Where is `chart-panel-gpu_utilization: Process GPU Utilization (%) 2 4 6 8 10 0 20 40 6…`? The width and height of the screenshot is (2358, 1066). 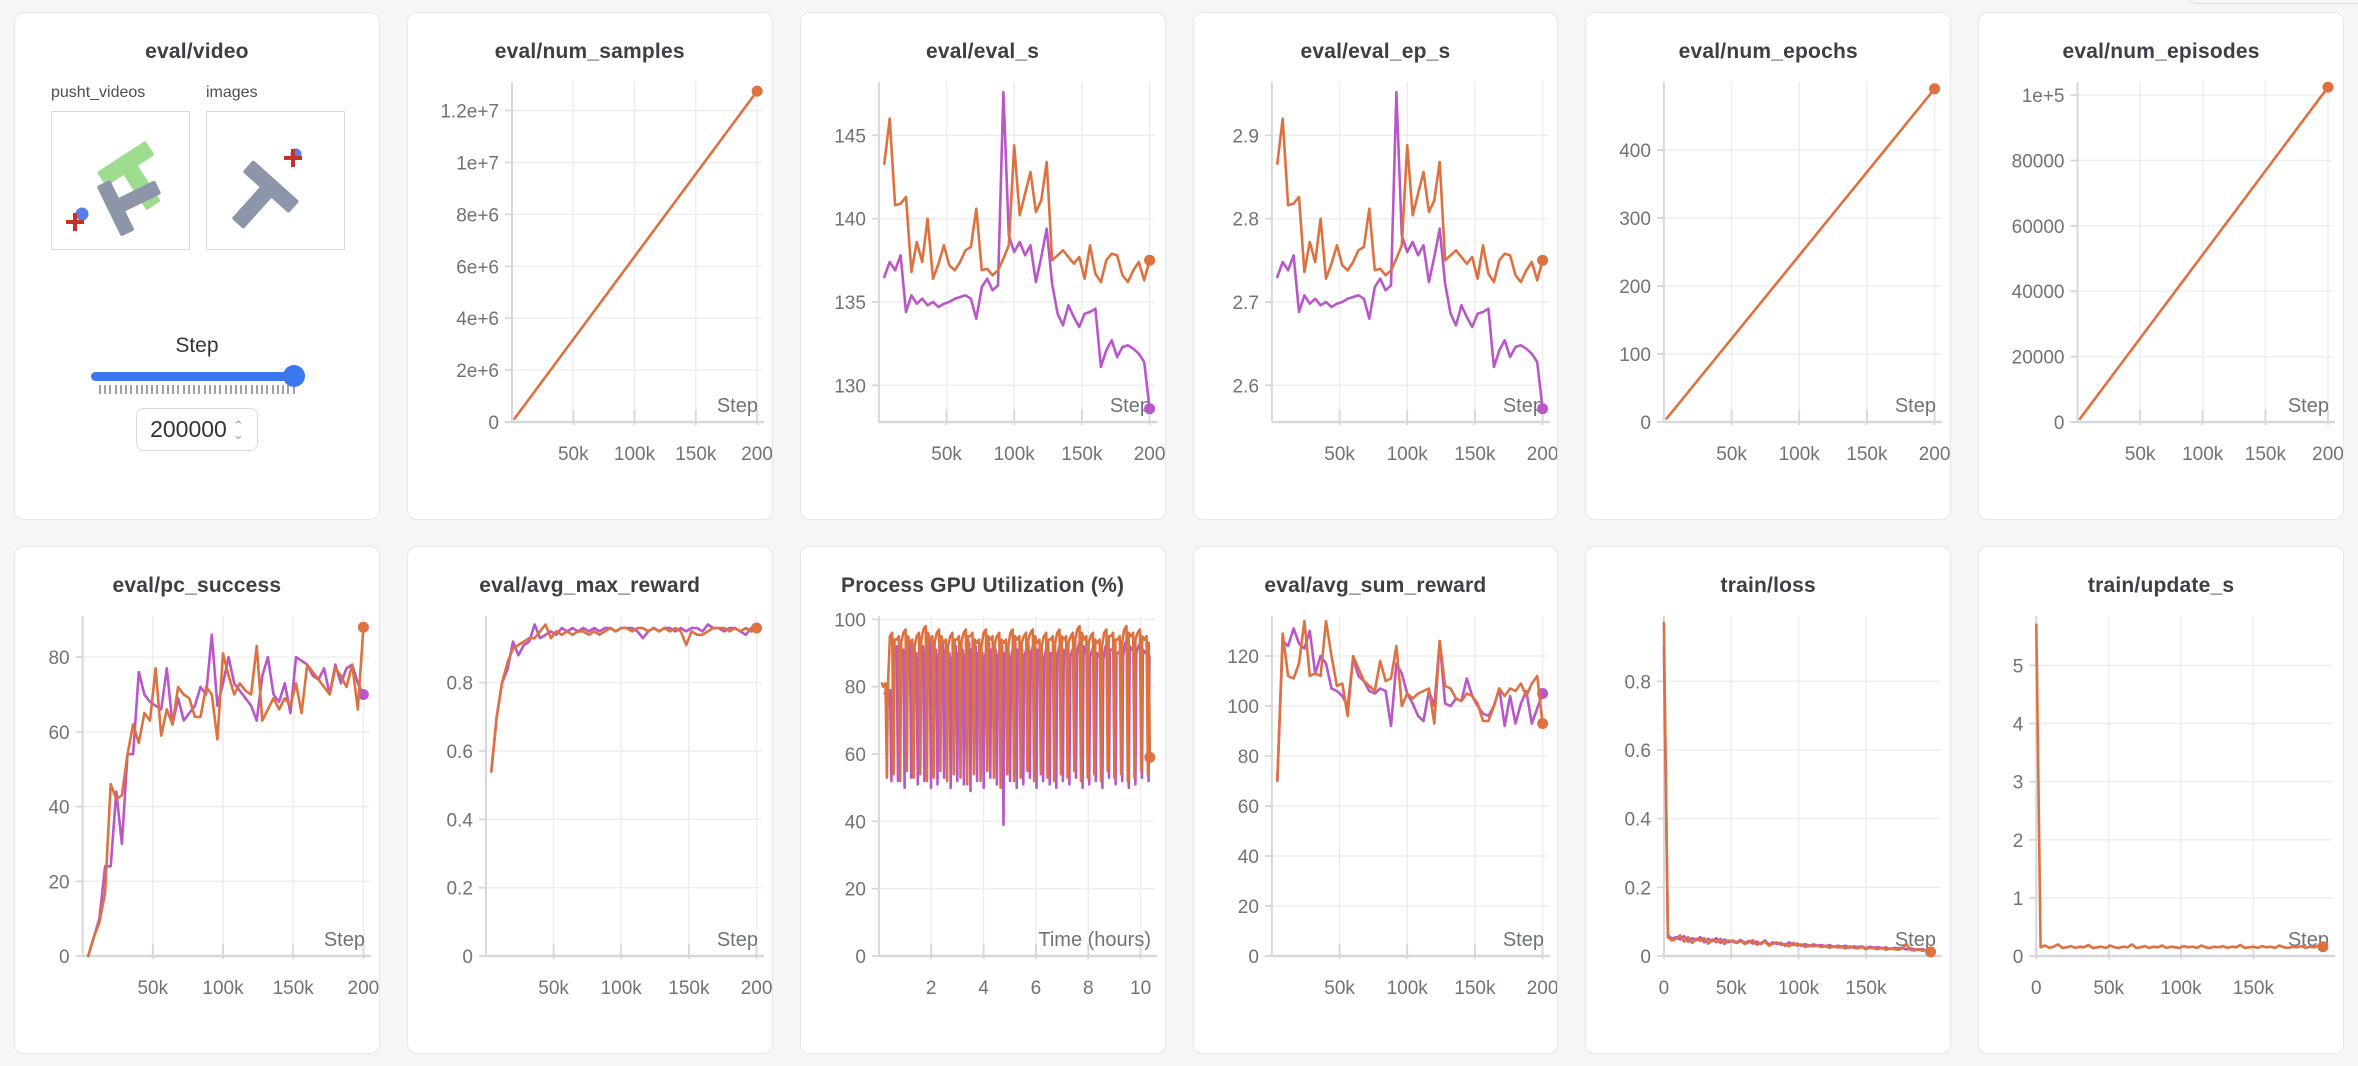
chart-panel-gpu_utilization: Process GPU Utilization (%) 2 4 6 8 10 0 20 40 6… is located at coordinates (982, 800).